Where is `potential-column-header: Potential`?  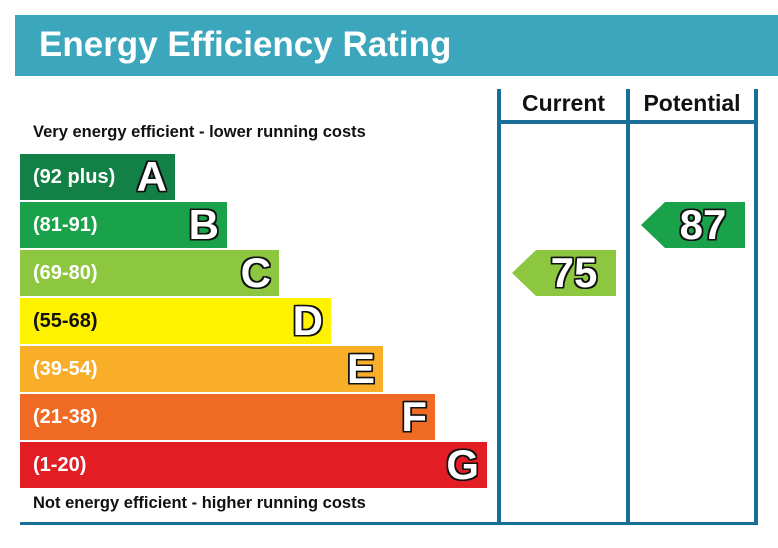 potential-column-header: Potential is located at coordinates (692, 103).